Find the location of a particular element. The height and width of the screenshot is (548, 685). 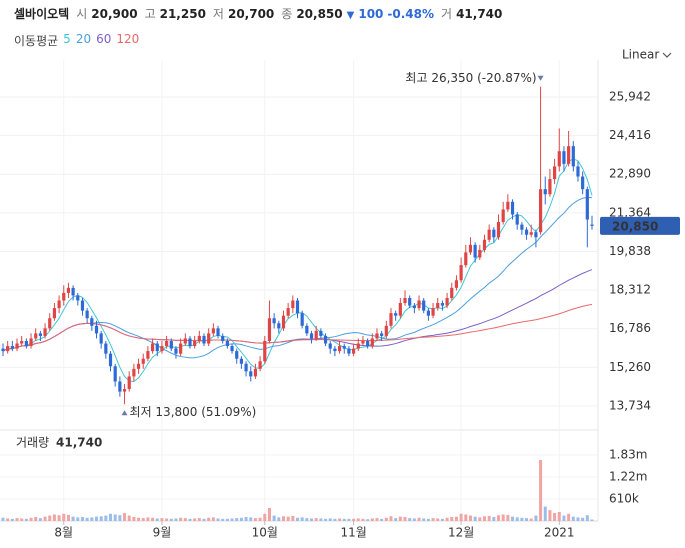

label: 종 is located at coordinates (287, 14).